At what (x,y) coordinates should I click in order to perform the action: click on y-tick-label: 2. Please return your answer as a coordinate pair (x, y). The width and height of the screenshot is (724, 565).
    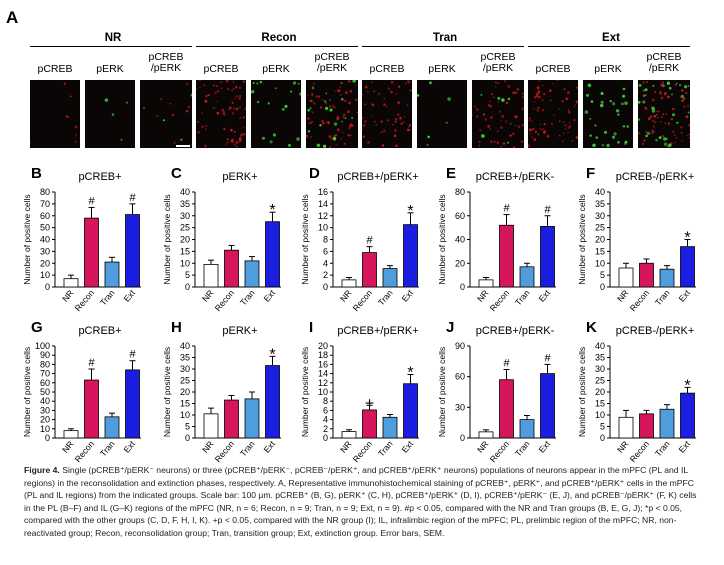
    Looking at the image, I should click on (325, 429).